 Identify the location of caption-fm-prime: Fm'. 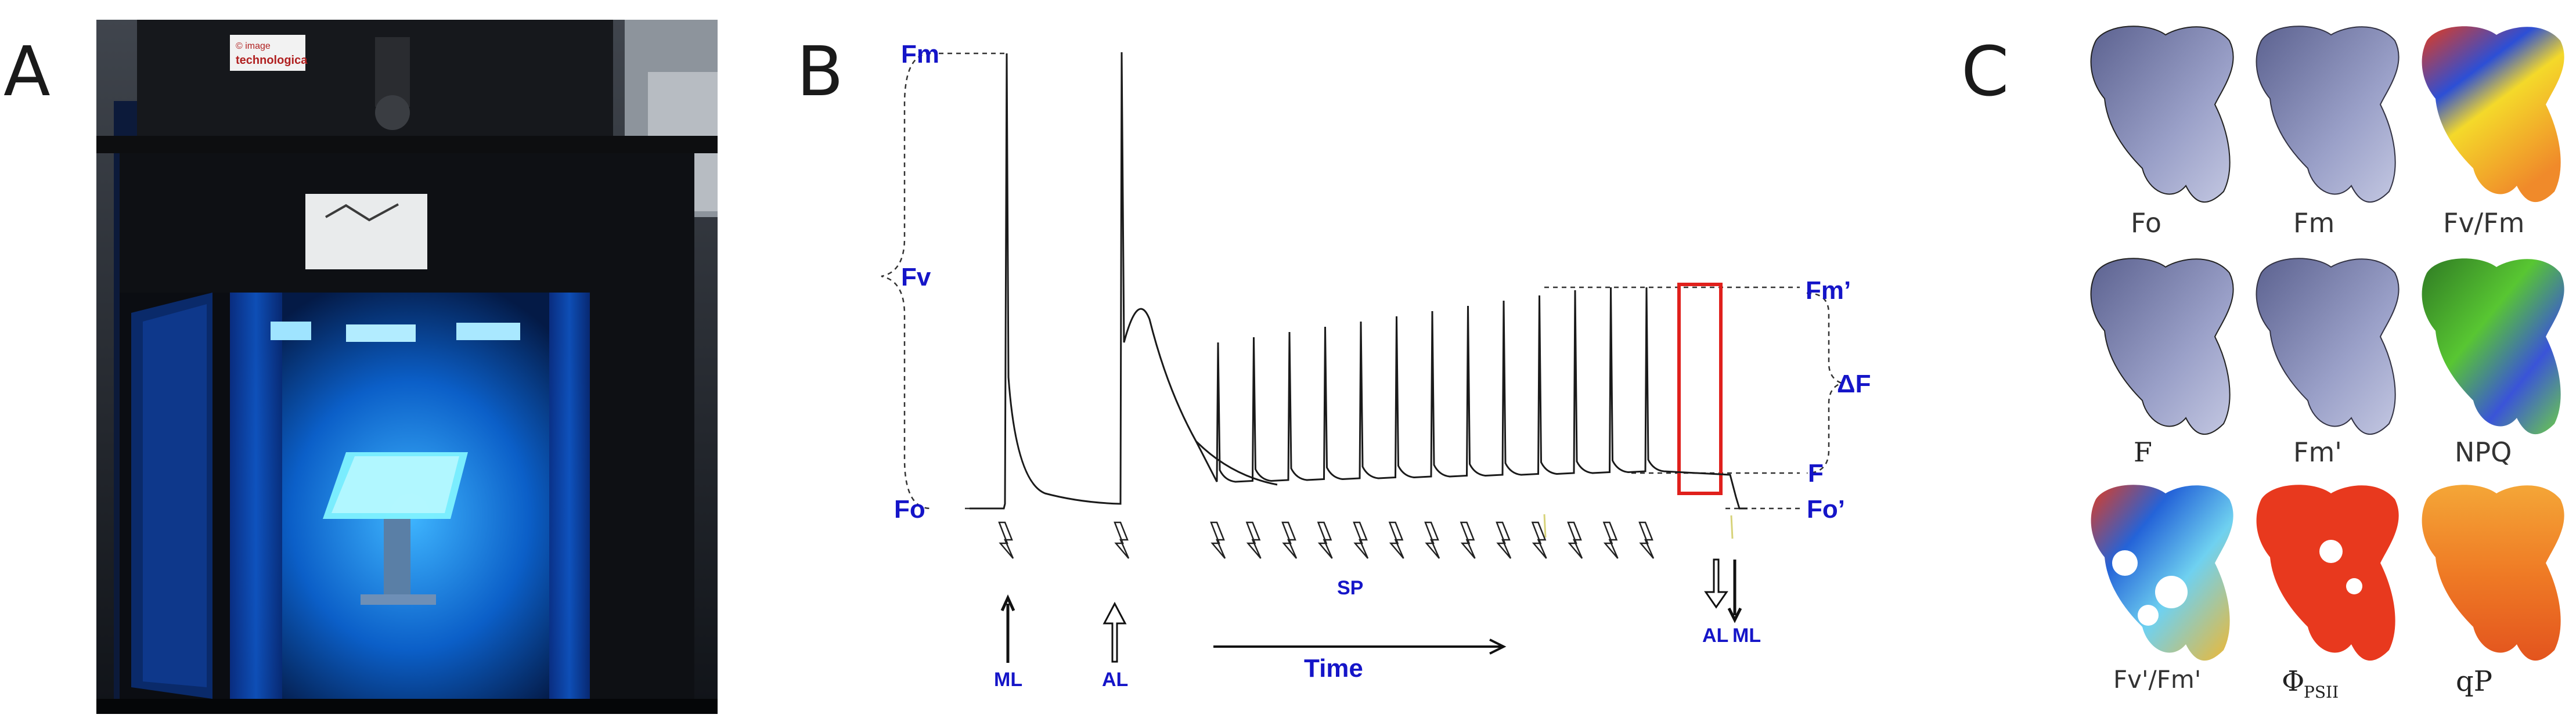
(2317, 452).